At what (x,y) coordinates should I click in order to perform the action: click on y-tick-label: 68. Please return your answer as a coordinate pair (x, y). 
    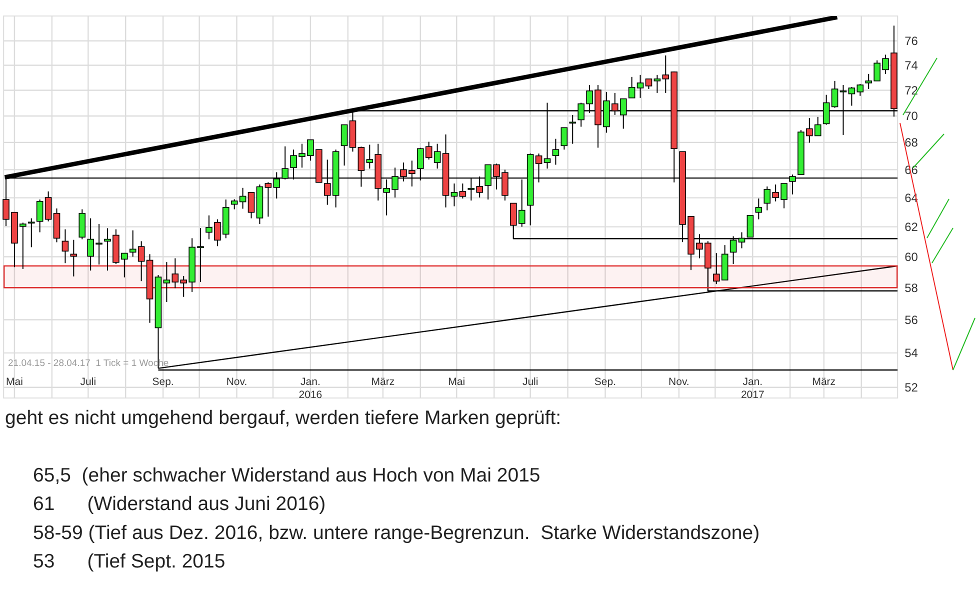
    Looking at the image, I should click on (911, 143).